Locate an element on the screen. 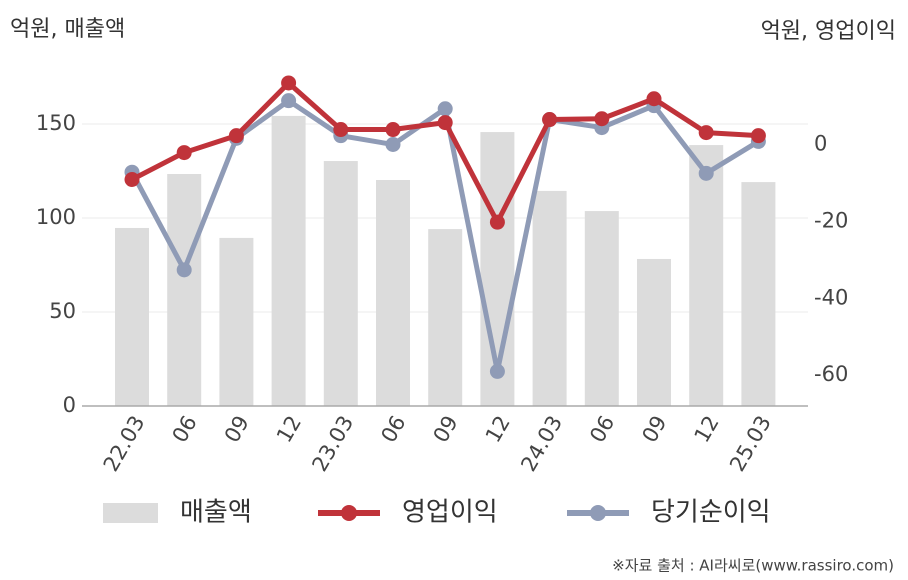 Image resolution: width=908 pixels, height=580 pixels. y-axis-label: 억원, 매출액 is located at coordinates (67, 29).